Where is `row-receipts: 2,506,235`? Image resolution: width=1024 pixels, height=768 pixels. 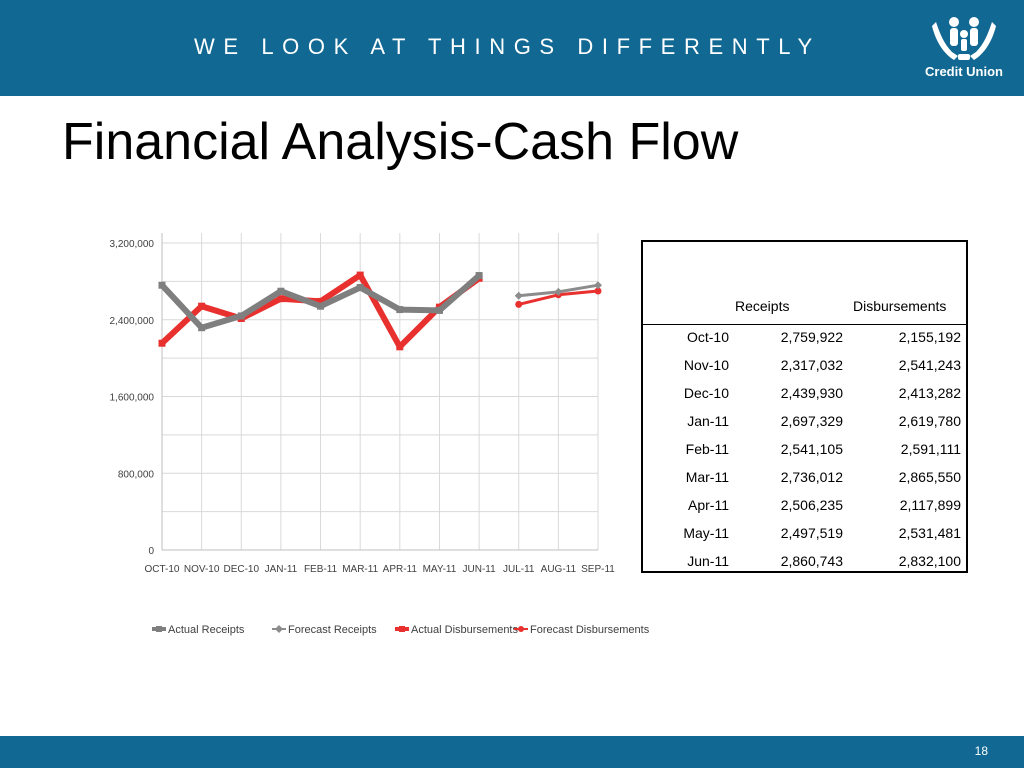
row-receipts: 2,506,235 is located at coordinates (811, 505).